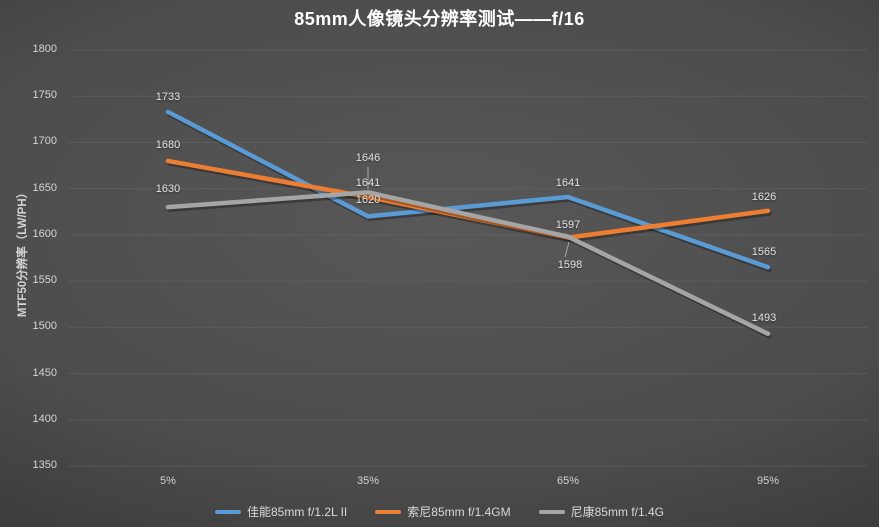  I want to click on y-tick-label: 1500, so click(44, 326).